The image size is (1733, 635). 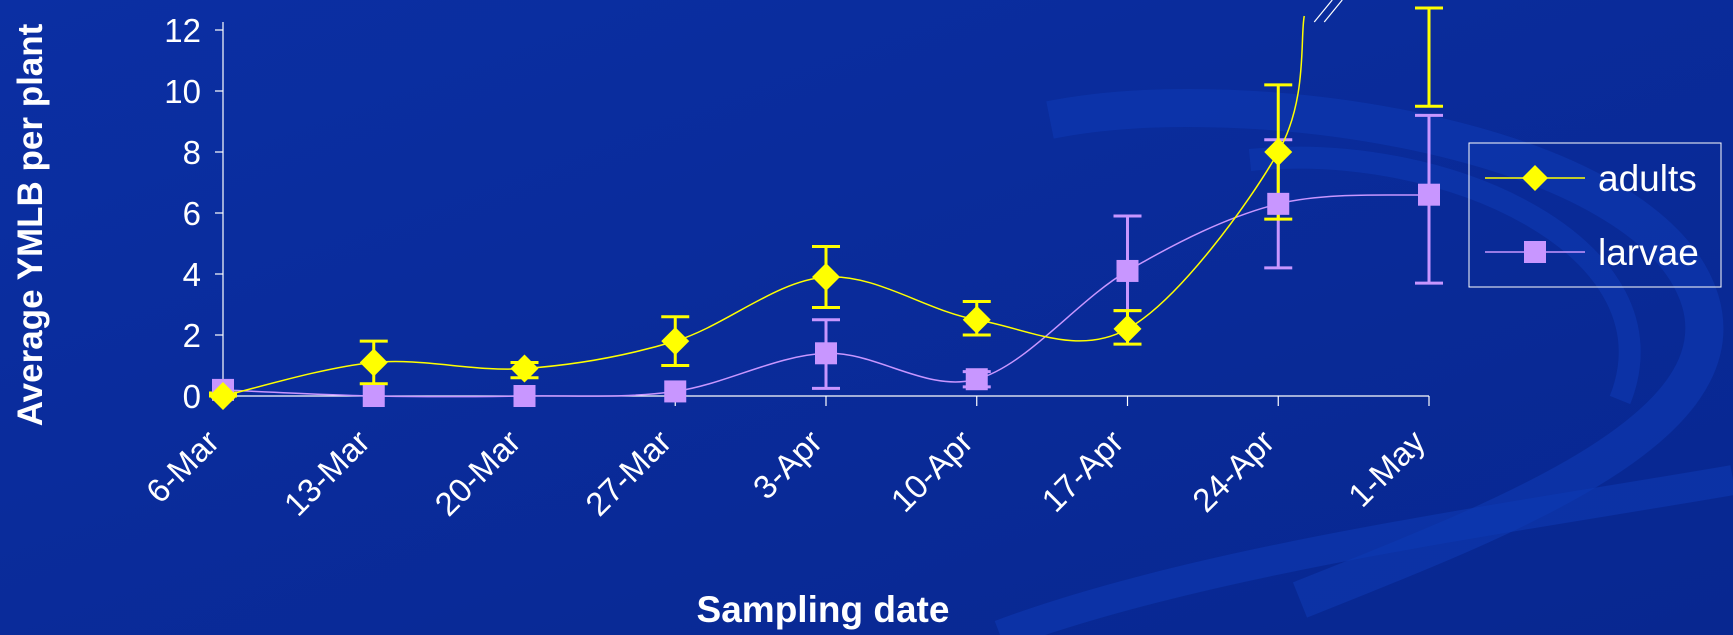 What do you see at coordinates (1535, 252) in the screenshot?
I see `legend-marker-larvae` at bounding box center [1535, 252].